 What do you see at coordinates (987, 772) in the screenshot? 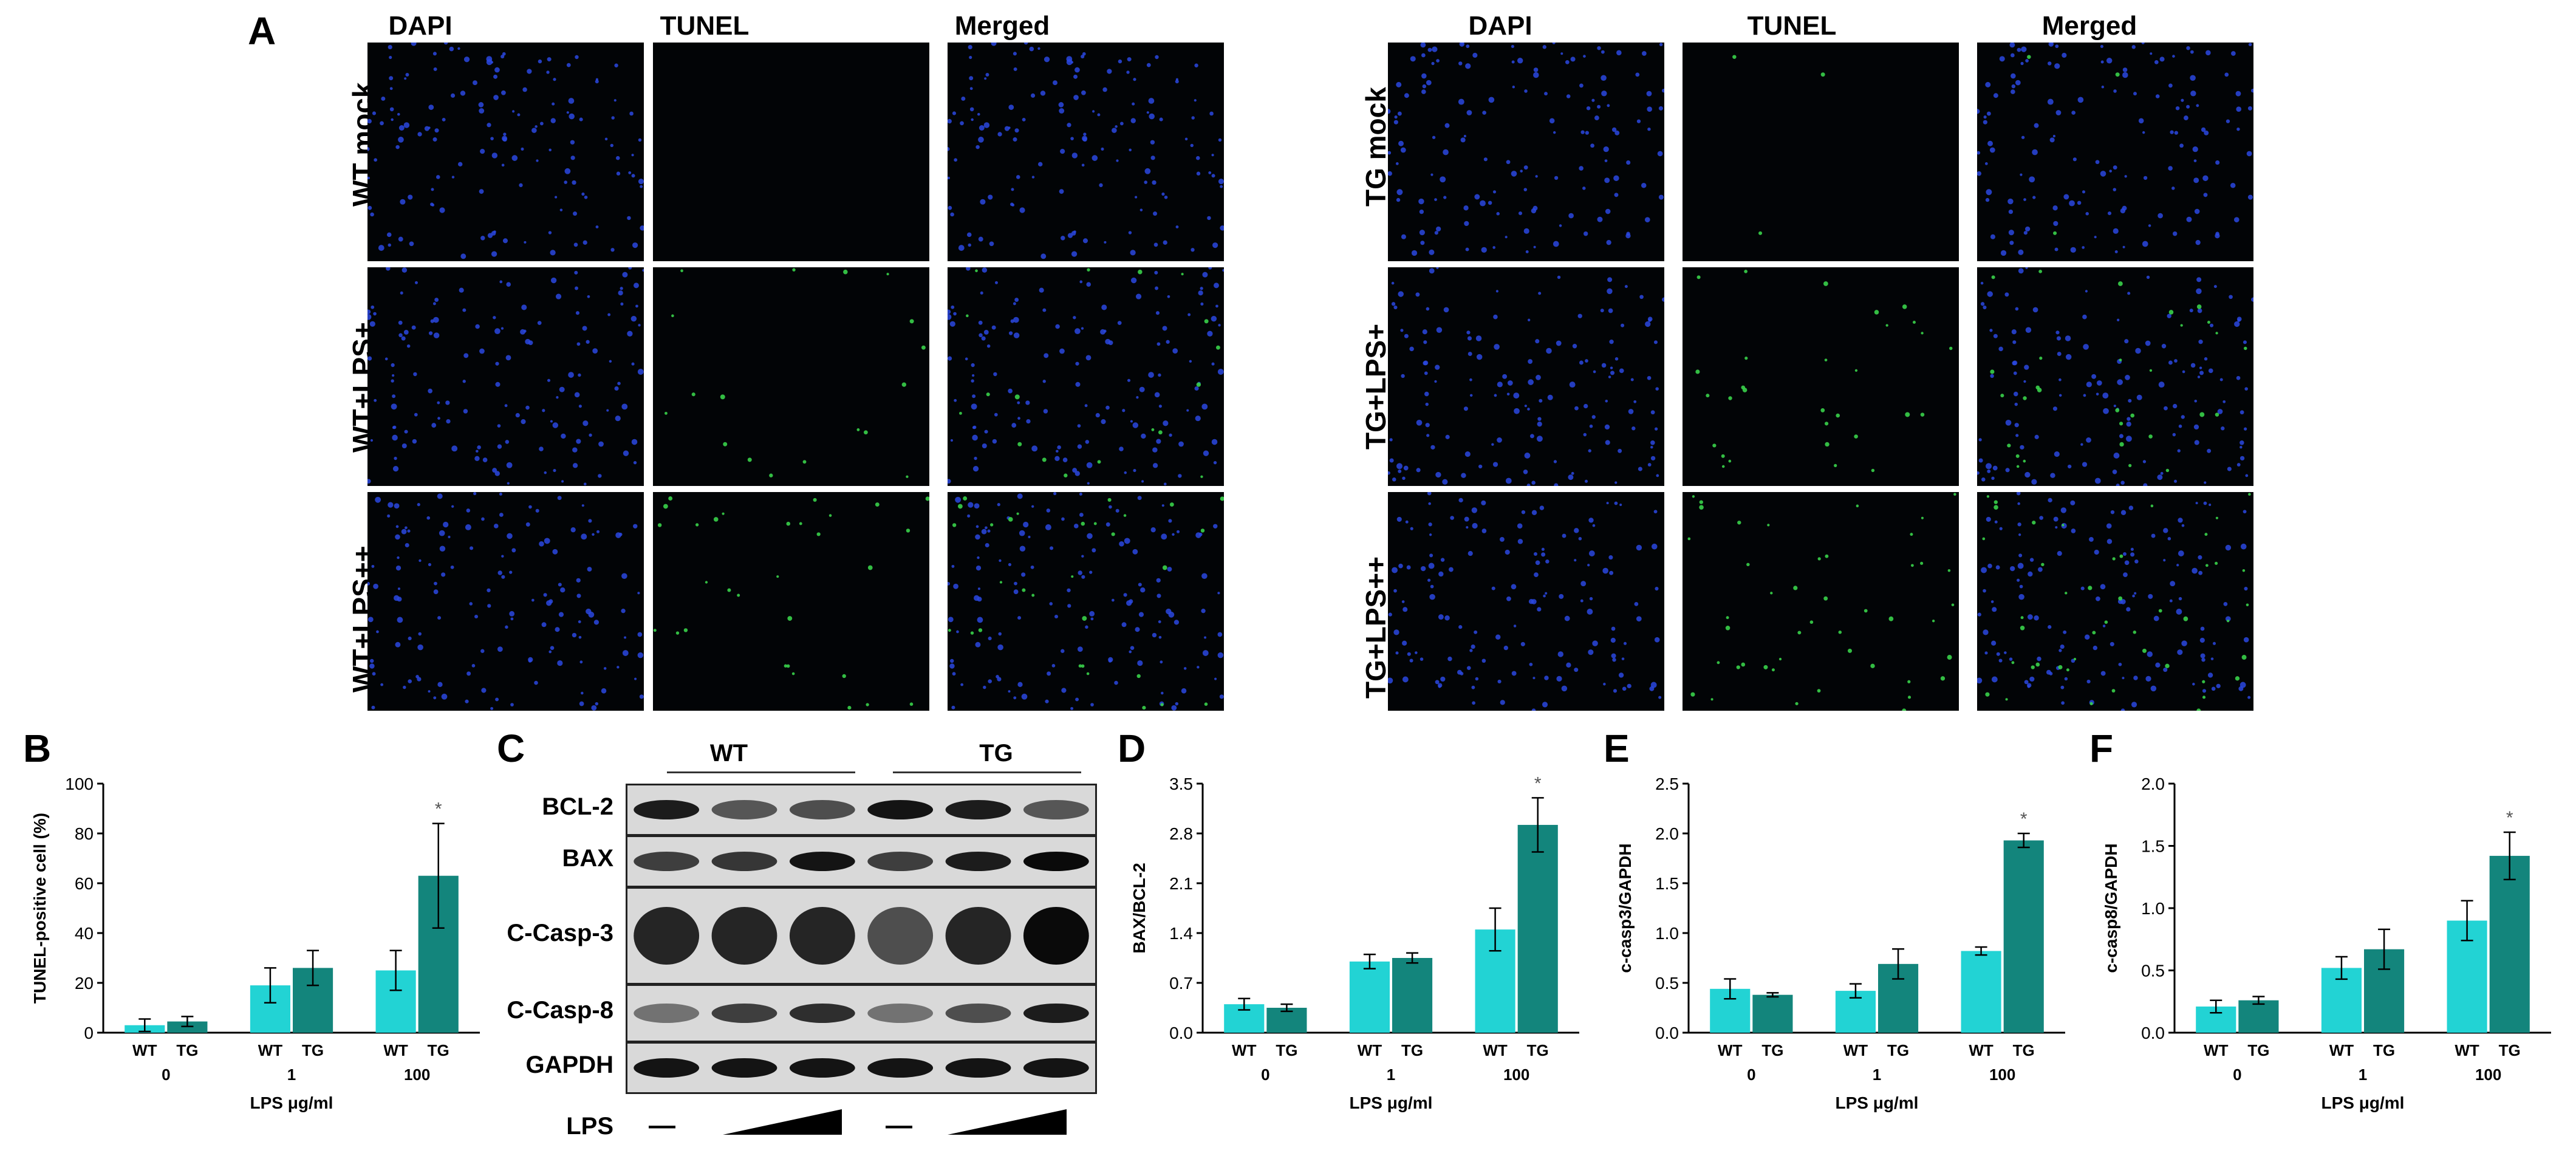
I see `blot-group-tg-line` at bounding box center [987, 772].